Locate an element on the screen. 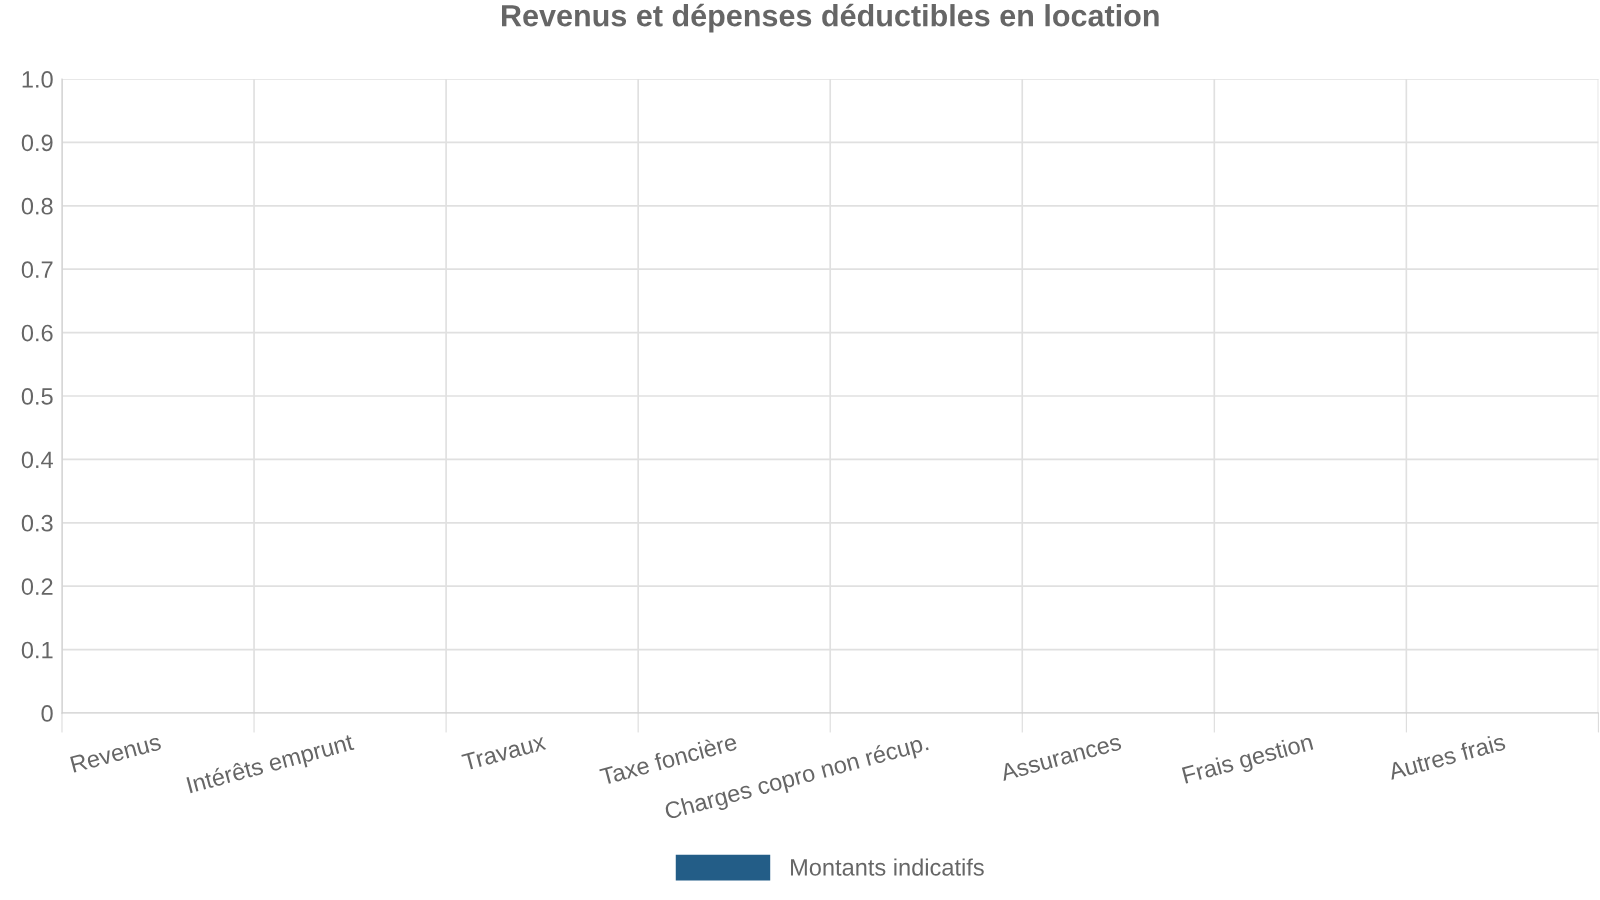  y-tick-label: 1.0 is located at coordinates (37, 79).